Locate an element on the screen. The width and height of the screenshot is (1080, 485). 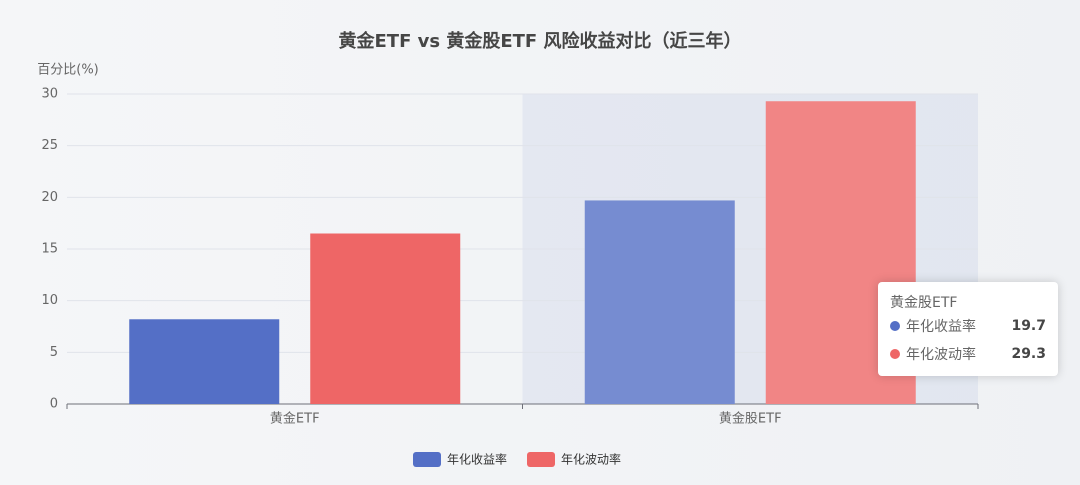
tooltip: 黄金股ETF 年化收益率 19.7 年化波动率 29.3 is located at coordinates (968, 329).